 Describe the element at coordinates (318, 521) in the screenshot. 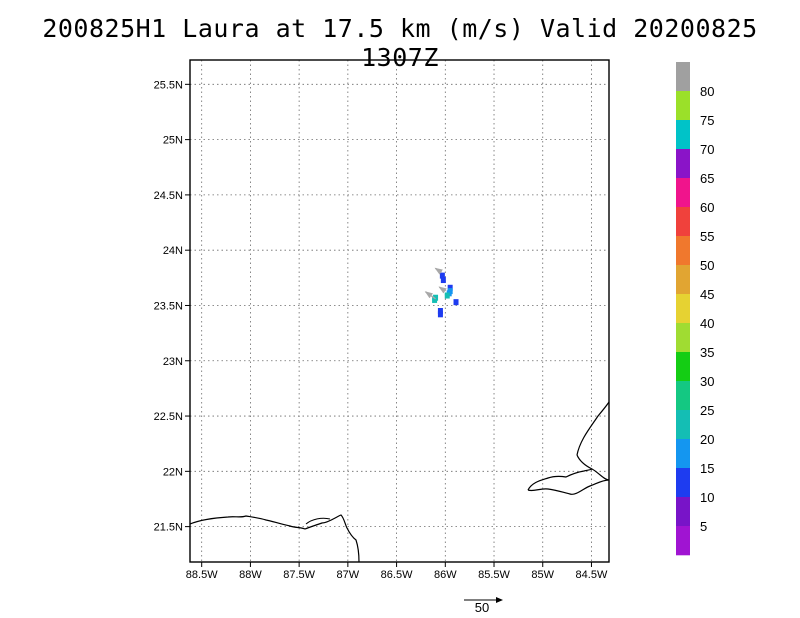

I see `coastline-yucatan-inlet` at that location.